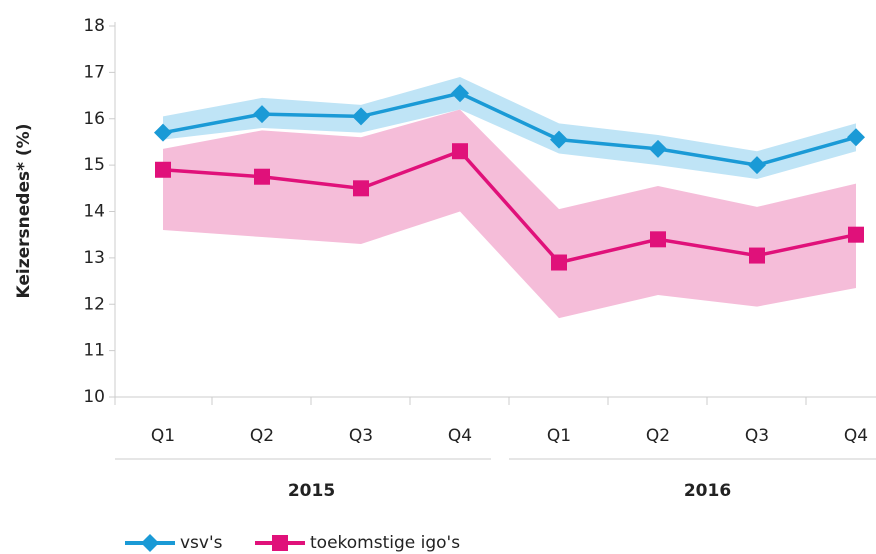  Describe the element at coordinates (94, 351) in the screenshot. I see `y-tick-label: 11` at that location.